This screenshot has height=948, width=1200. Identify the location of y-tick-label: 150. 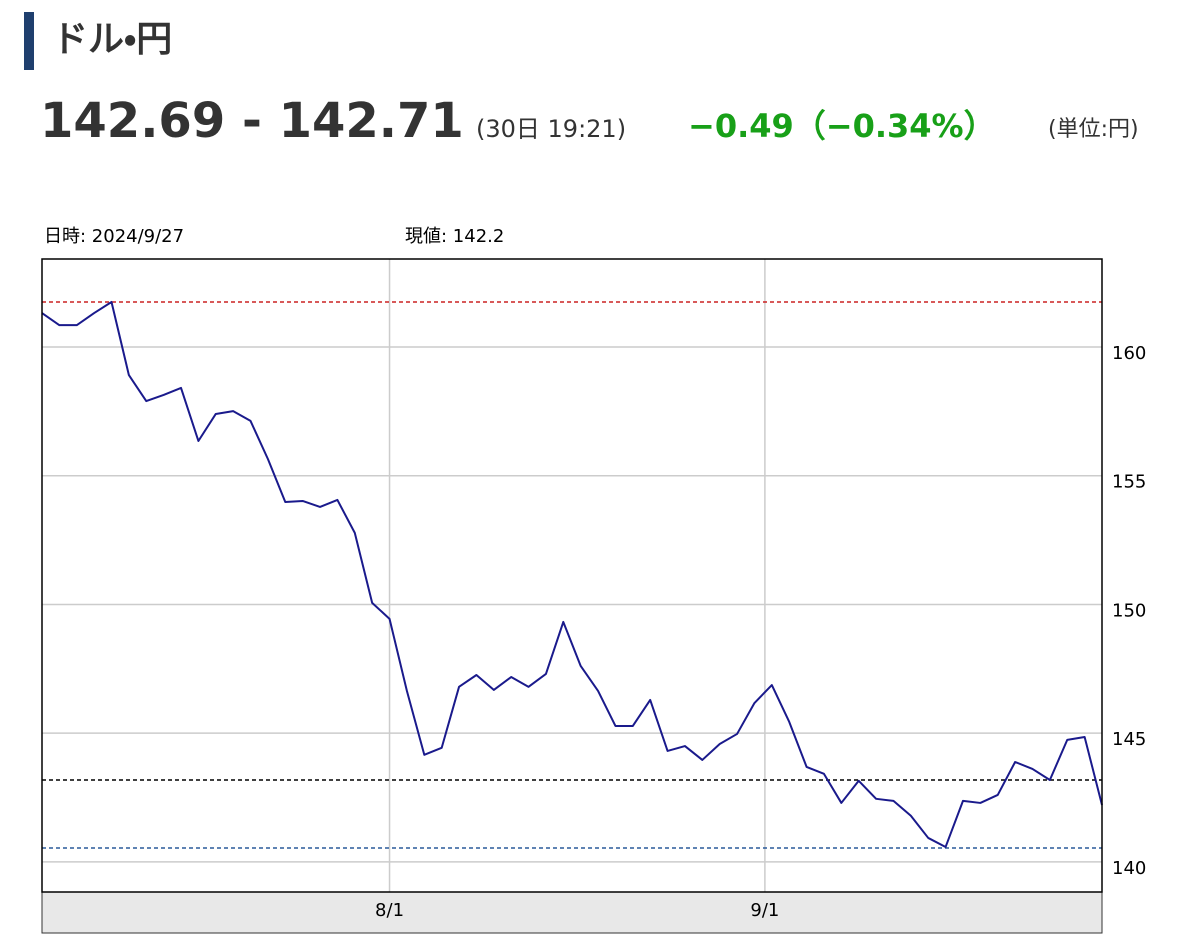
(1129, 610).